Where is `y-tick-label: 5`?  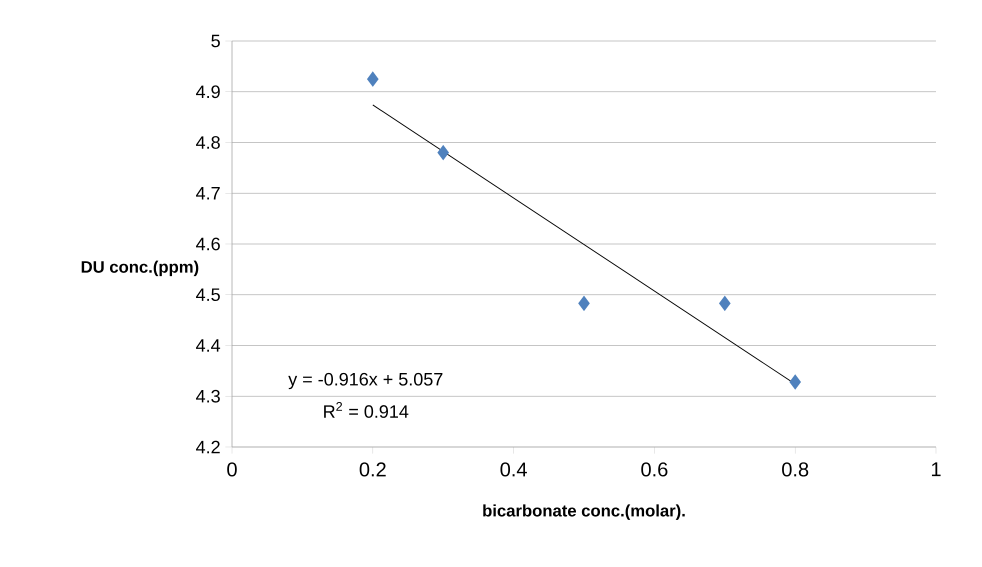
y-tick-label: 5 is located at coordinates (215, 41).